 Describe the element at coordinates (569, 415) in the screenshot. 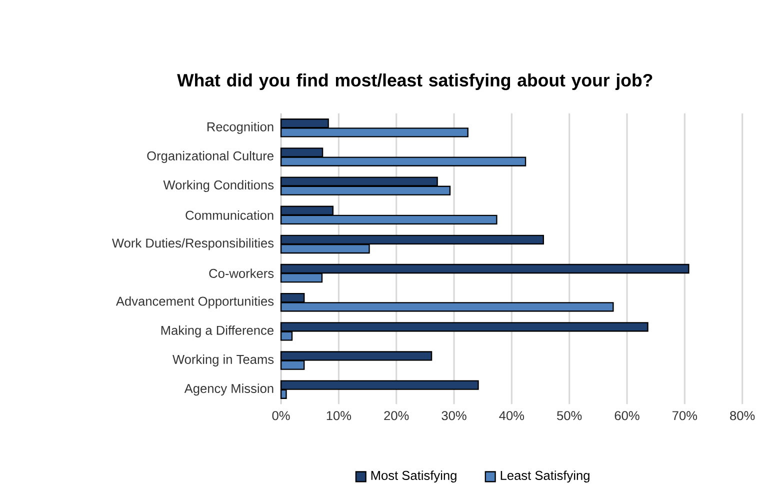

I see `x-tick-label: 50%` at that location.